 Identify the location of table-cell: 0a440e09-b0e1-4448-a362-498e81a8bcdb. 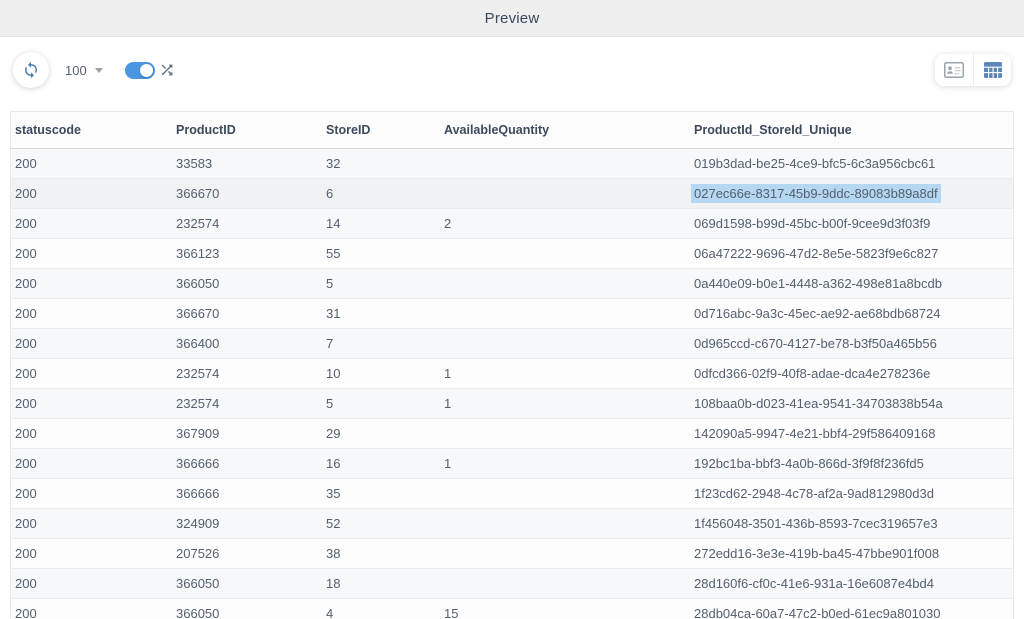
(851, 283).